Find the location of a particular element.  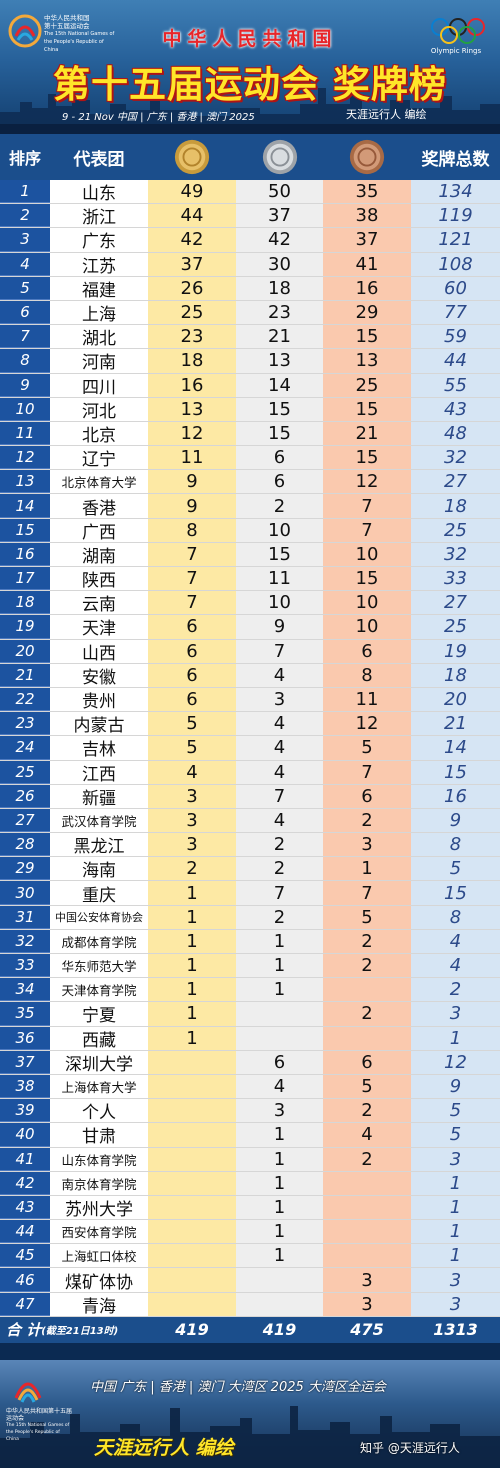

total-cell: 14 is located at coordinates (455, 748).